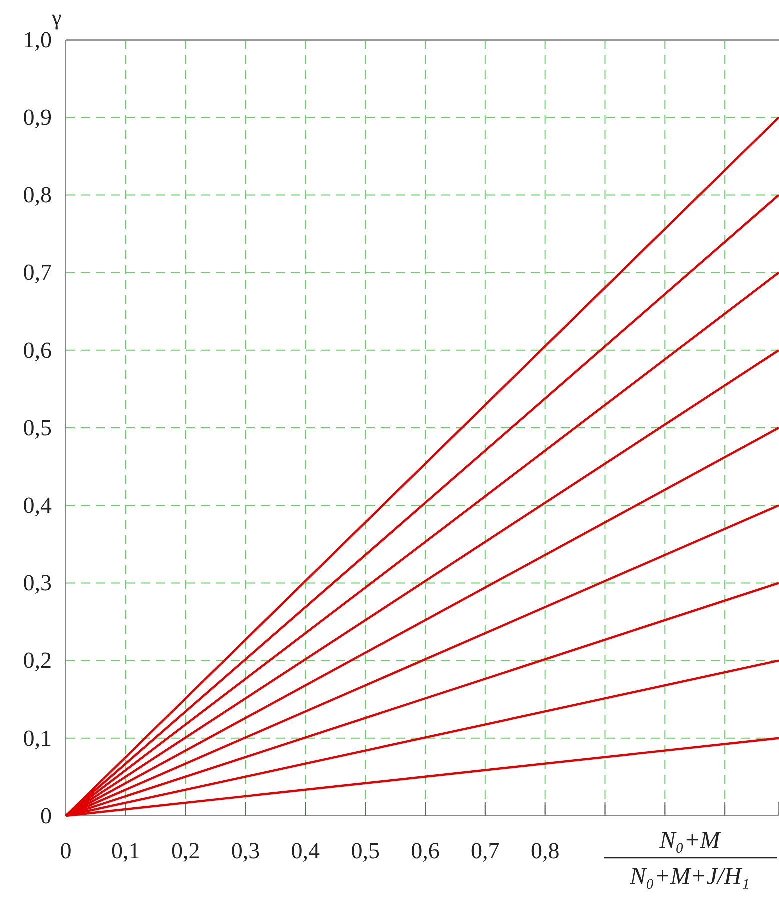 The width and height of the screenshot is (779, 901). What do you see at coordinates (545, 851) in the screenshot?
I see `x-tick-label: 0,8` at bounding box center [545, 851].